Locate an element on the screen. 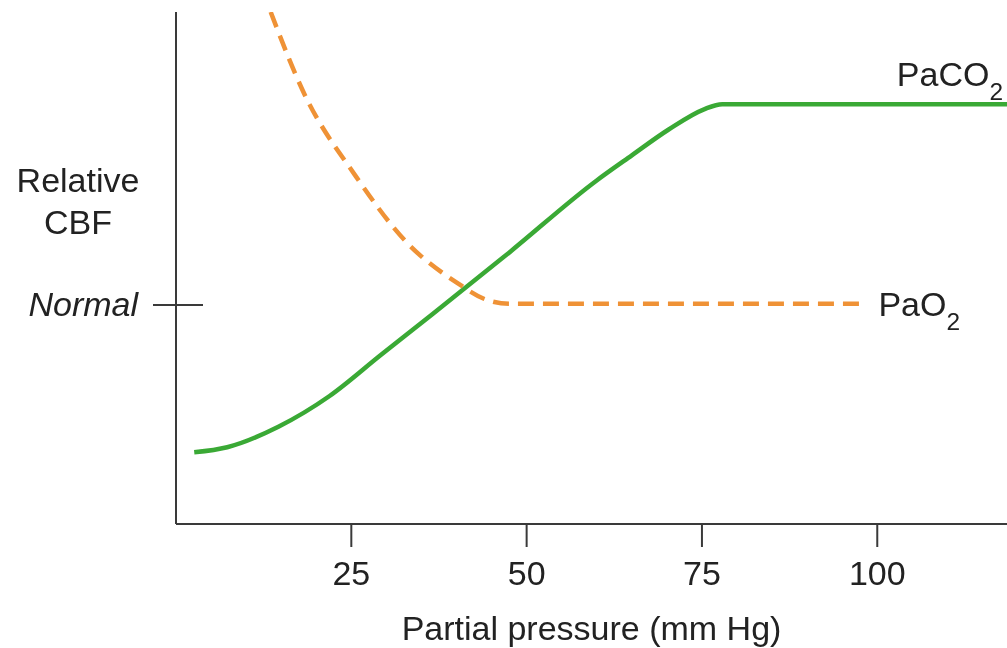 The width and height of the screenshot is (1007, 648). x-tick-label: 75 is located at coordinates (702, 573).